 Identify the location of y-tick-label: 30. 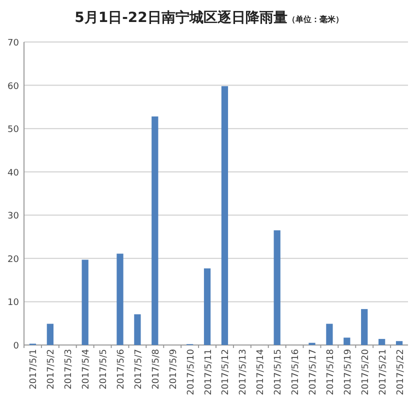
(14, 217).